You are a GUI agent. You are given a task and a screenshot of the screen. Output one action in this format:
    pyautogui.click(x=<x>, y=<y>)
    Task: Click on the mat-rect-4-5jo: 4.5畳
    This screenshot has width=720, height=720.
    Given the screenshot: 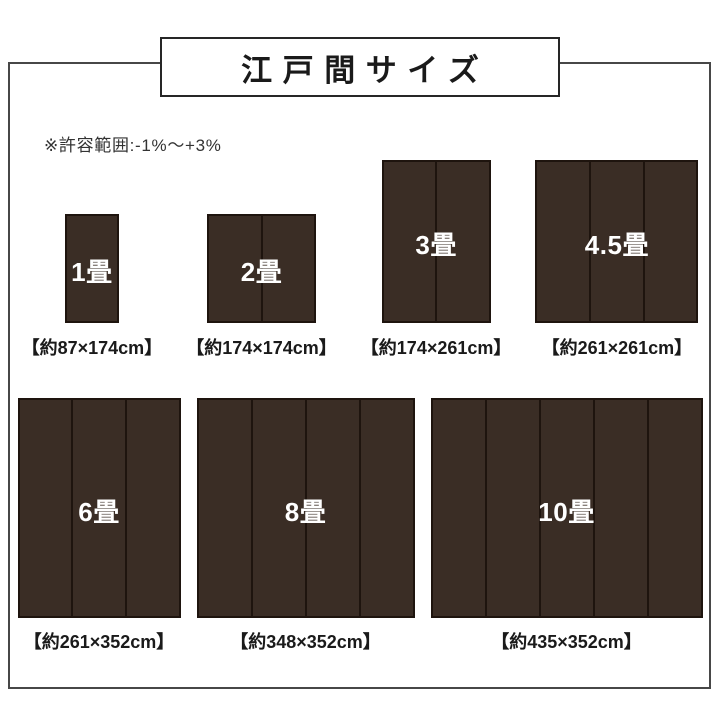 What is the action you would take?
    pyautogui.click(x=617, y=241)
    